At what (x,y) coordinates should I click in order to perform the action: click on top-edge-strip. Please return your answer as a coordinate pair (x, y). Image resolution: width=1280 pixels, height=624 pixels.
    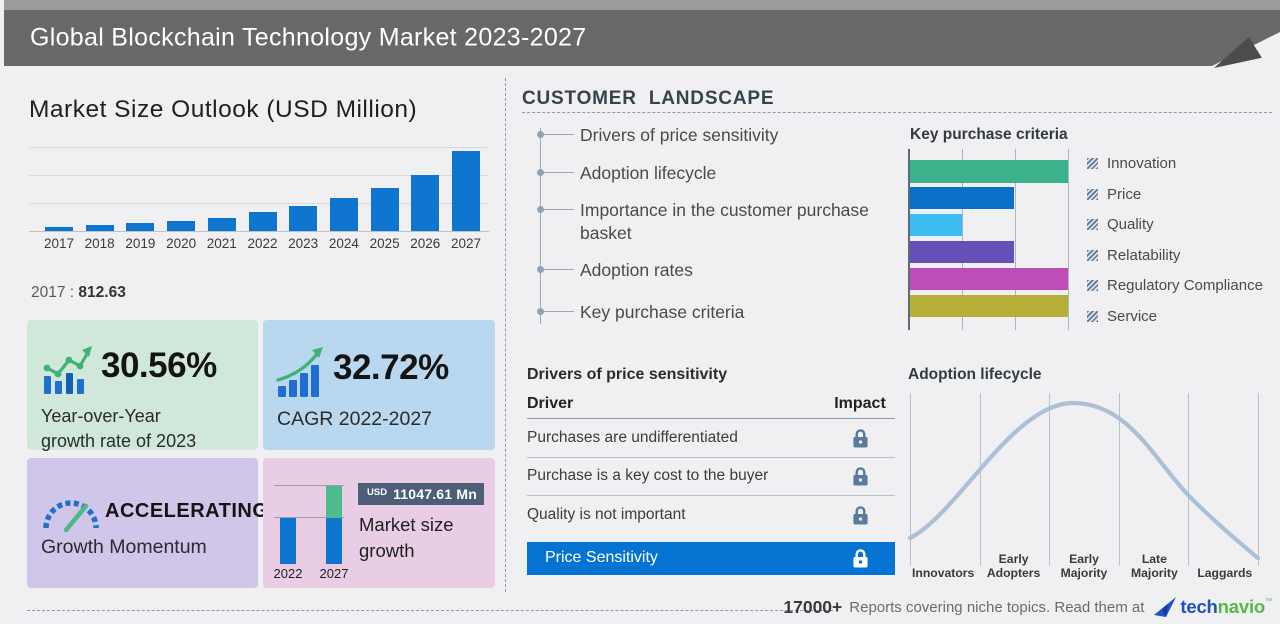
    Looking at the image, I should click on (640, 5).